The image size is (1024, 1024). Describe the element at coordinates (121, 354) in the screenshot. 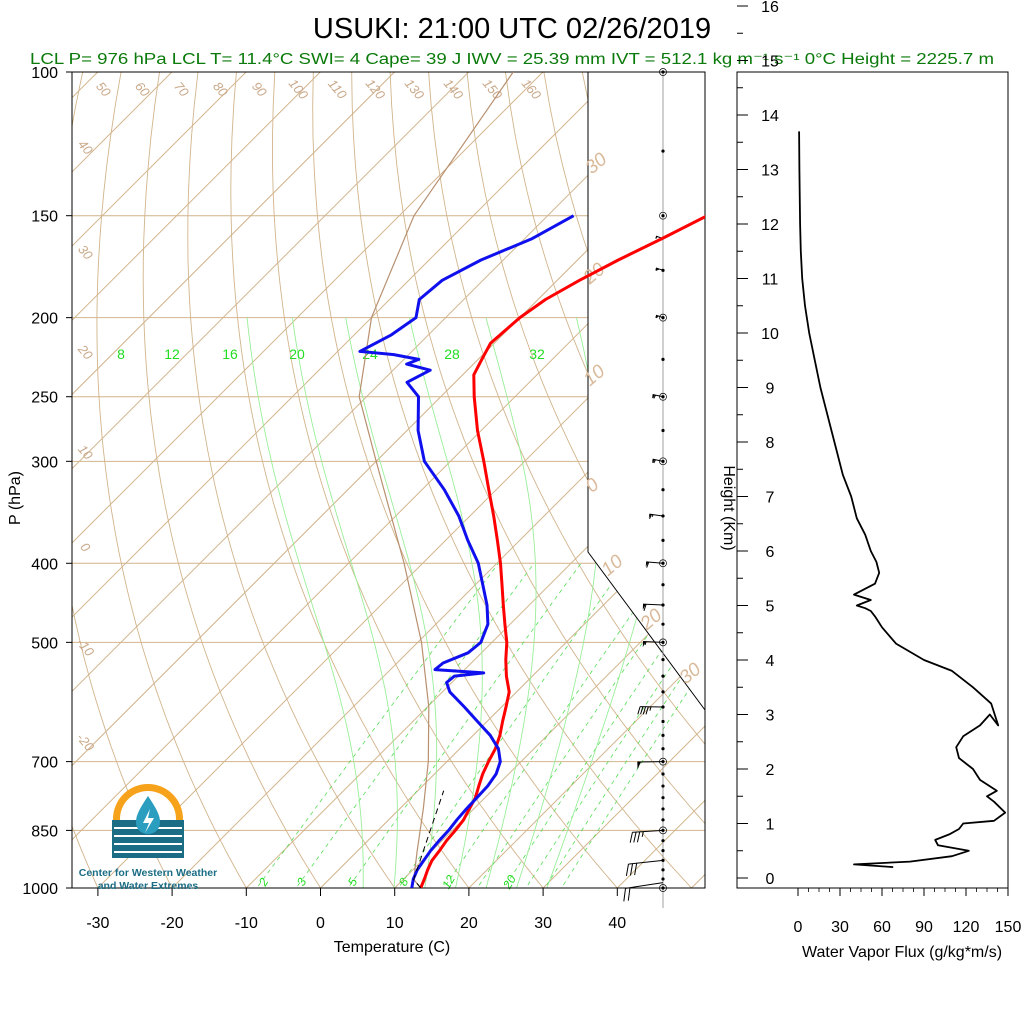

I see `moist-adiabat-label: 8` at that location.